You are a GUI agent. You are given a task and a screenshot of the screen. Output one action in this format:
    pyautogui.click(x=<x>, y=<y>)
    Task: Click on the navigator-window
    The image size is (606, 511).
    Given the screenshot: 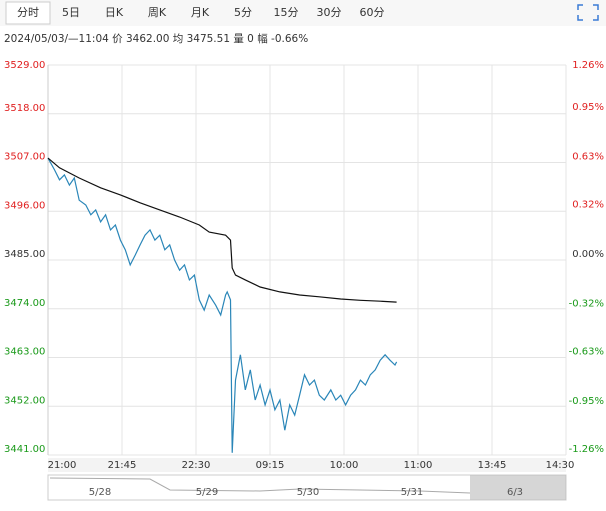 What is the action you would take?
    pyautogui.click(x=518, y=487)
    